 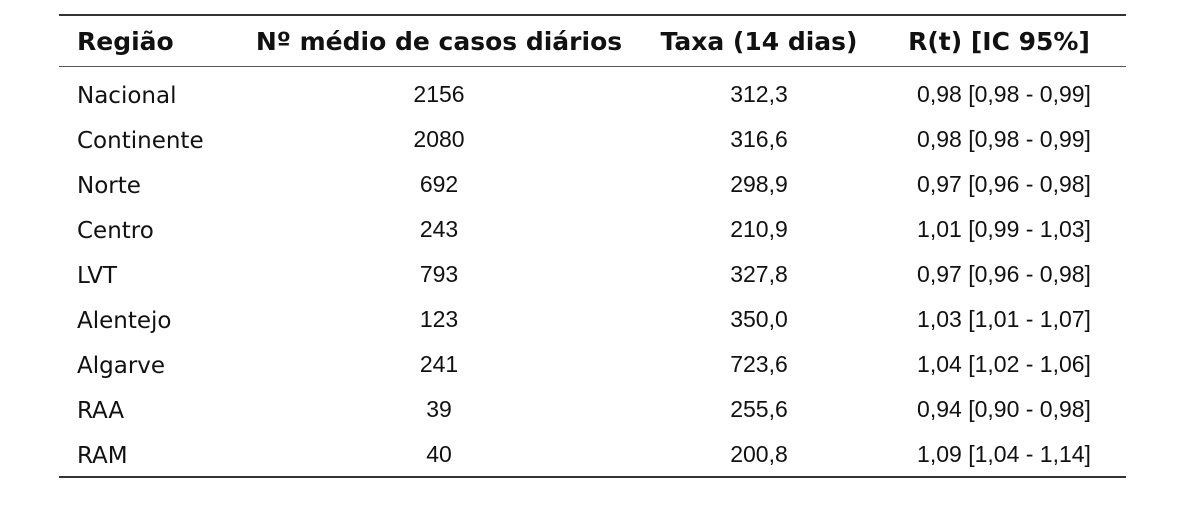 I want to click on cell-casos: 793, so click(x=439, y=274).